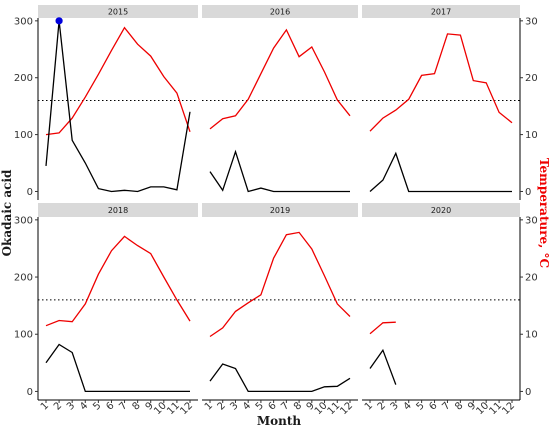 This screenshot has width=550, height=431. I want to click on facet-strip-label: 2019, so click(280, 210).